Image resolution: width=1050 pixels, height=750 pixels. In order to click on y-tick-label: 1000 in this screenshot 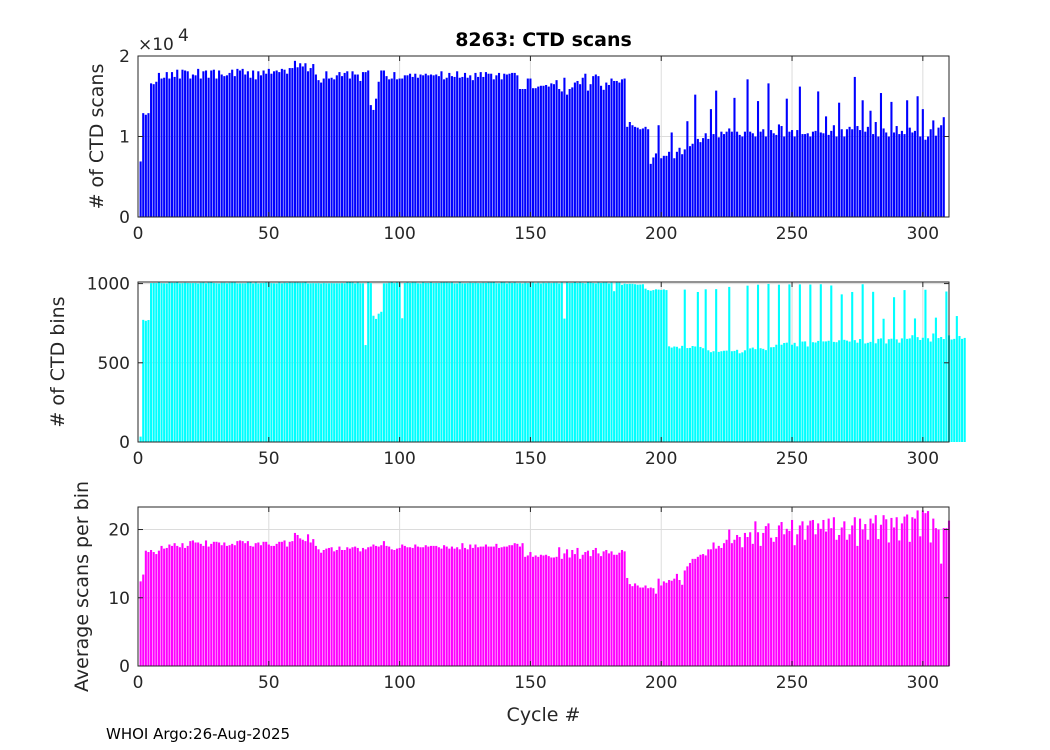, I will do `click(108, 285)`.